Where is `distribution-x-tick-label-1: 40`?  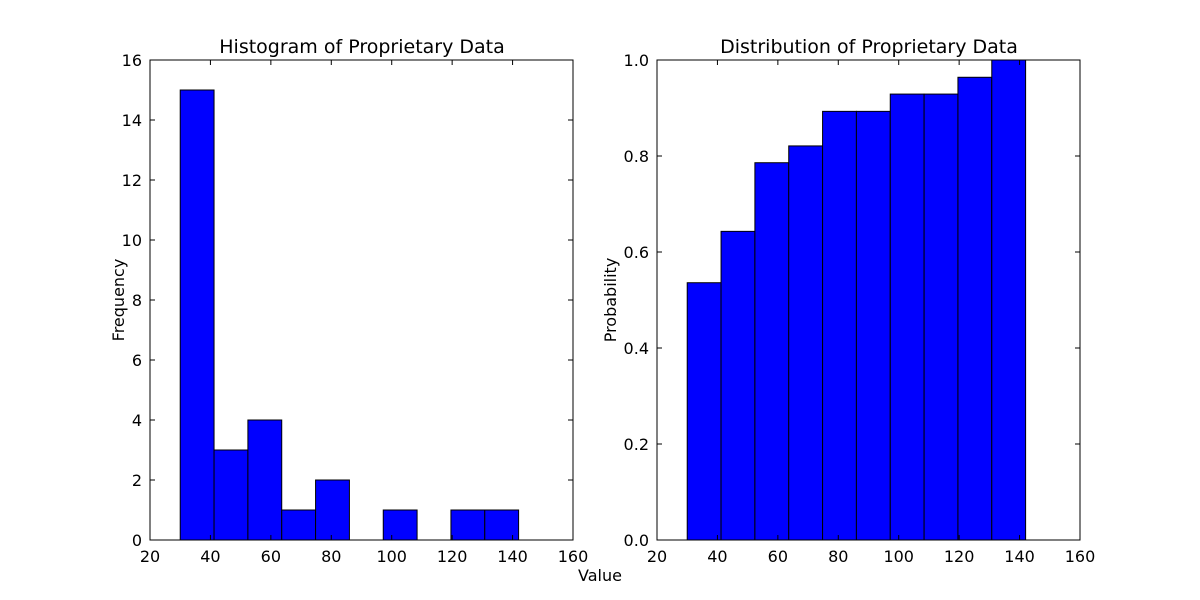
distribution-x-tick-label-1: 40 is located at coordinates (717, 556).